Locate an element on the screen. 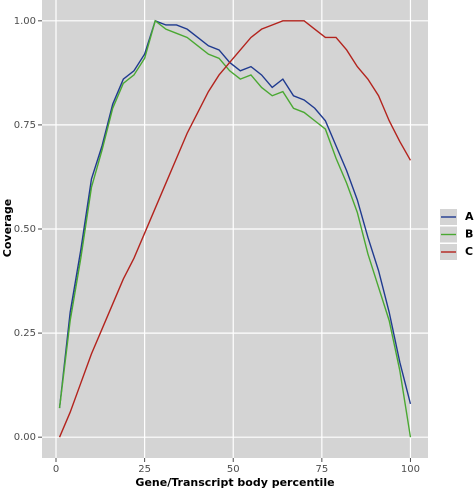 The height and width of the screenshot is (494, 474). x-tick-label: 50 is located at coordinates (233, 469).